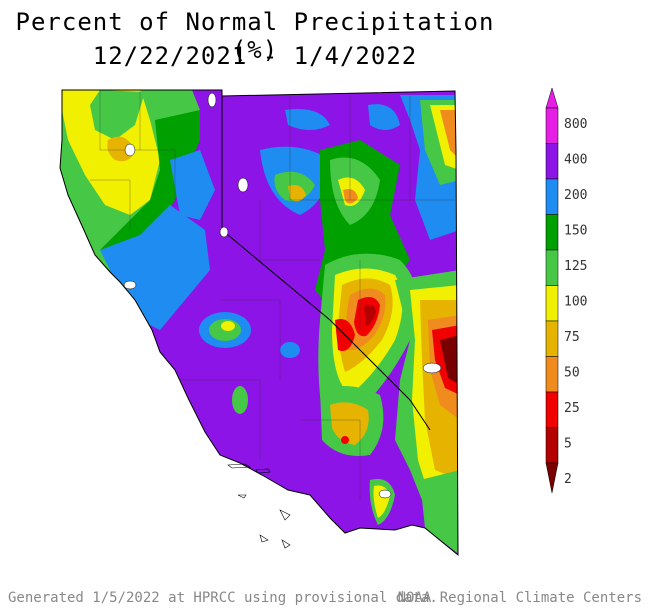 This screenshot has width=650, height=609. I want to click on legend-label: 5, so click(568, 444).